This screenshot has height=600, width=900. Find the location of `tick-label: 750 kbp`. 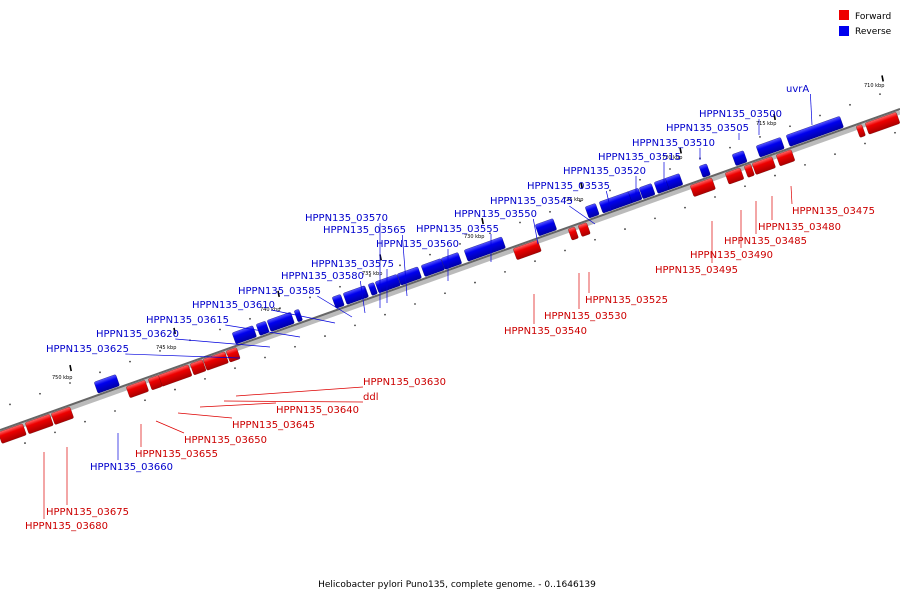

tick-label: 750 kbp is located at coordinates (62, 378).